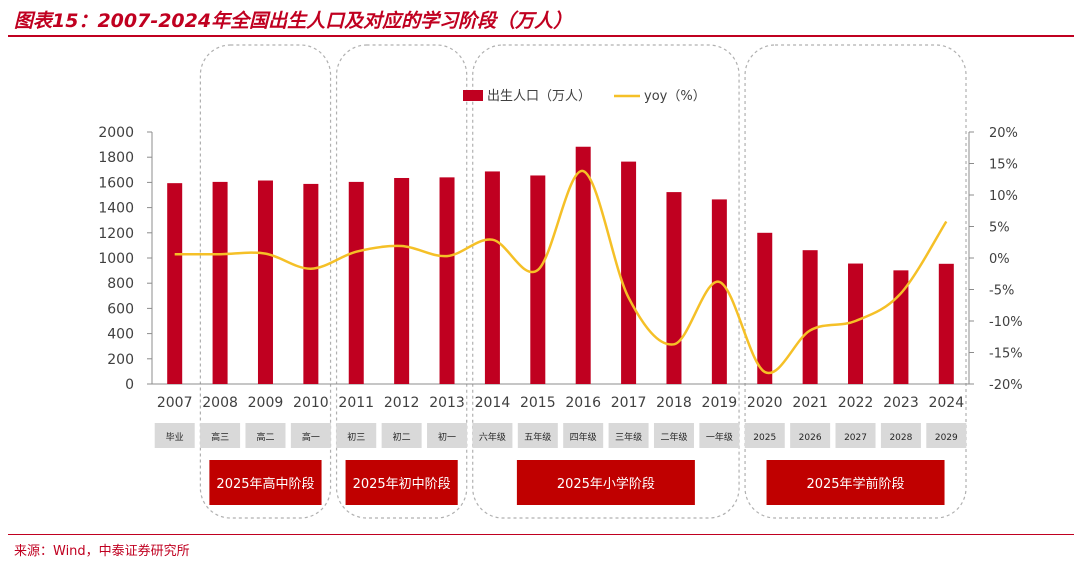 This screenshot has height=562, width=1080. I want to click on x-tick-label-2007: 2007, so click(175, 403).